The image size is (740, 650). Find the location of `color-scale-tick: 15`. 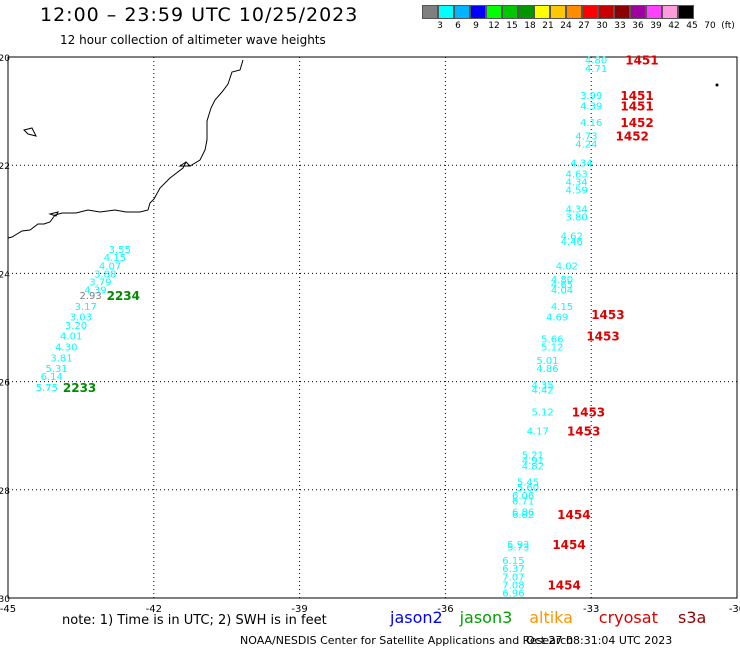

color-scale-tick: 15 is located at coordinates (512, 26).